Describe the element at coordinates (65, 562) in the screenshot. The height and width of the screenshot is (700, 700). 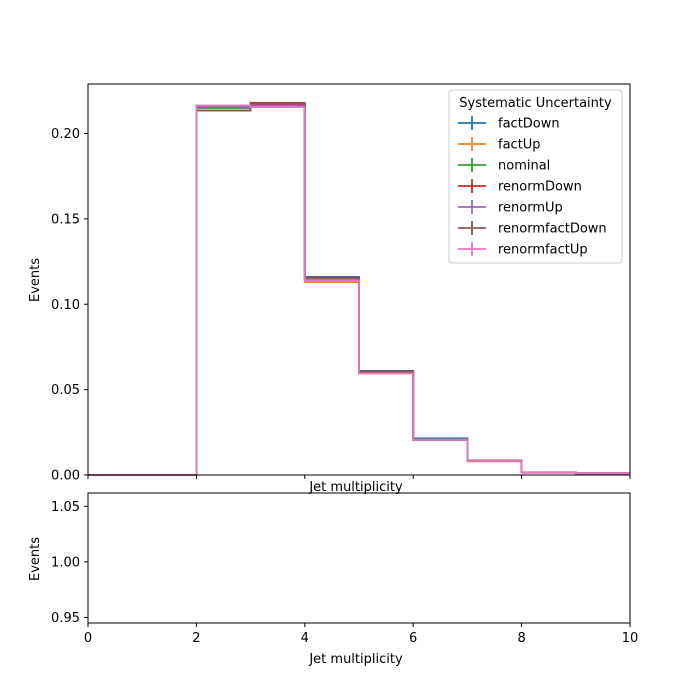
I see `ratio-y-tick-label: 1.00` at that location.